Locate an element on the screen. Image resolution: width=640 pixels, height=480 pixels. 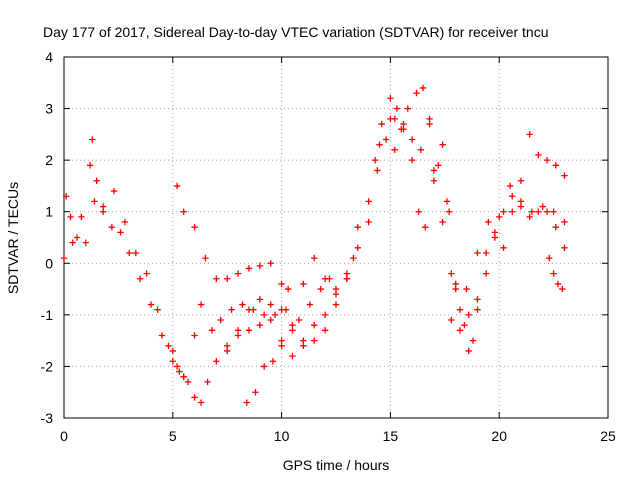
series-satellite-track-e is located at coordinates (256, 327).